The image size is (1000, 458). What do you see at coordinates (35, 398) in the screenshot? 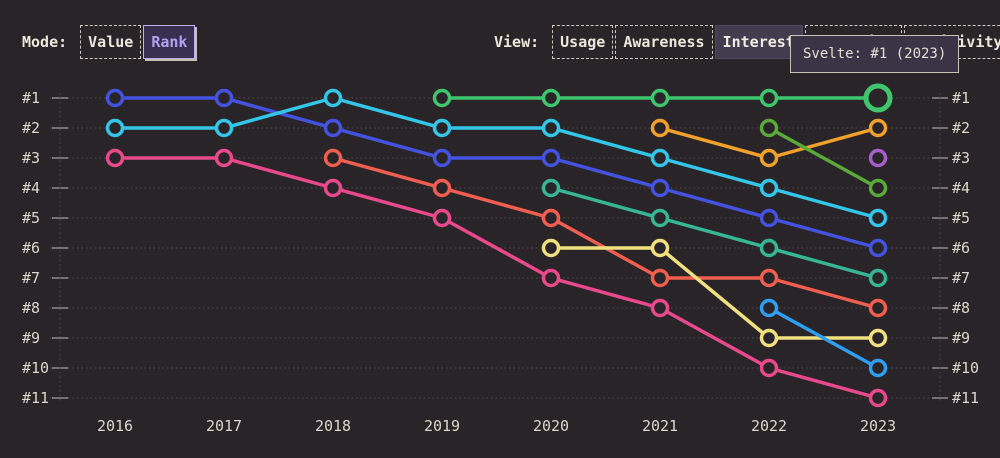
I see `y-axis-label-left: #11` at bounding box center [35, 398].